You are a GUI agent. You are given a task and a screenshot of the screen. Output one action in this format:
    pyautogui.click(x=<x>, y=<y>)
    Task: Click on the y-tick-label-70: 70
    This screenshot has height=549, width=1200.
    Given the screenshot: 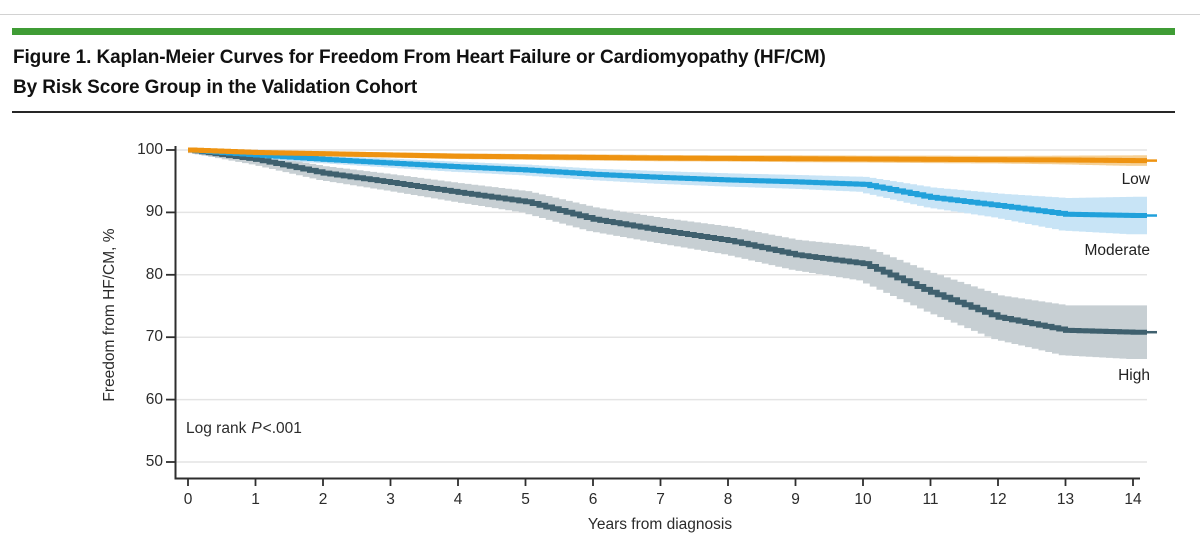 What is the action you would take?
    pyautogui.click(x=154, y=337)
    